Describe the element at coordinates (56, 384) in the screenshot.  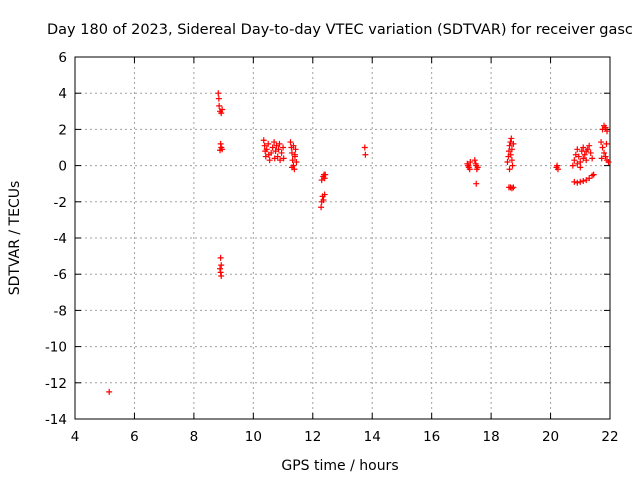
I see `y-tick-label: -12` at that location.